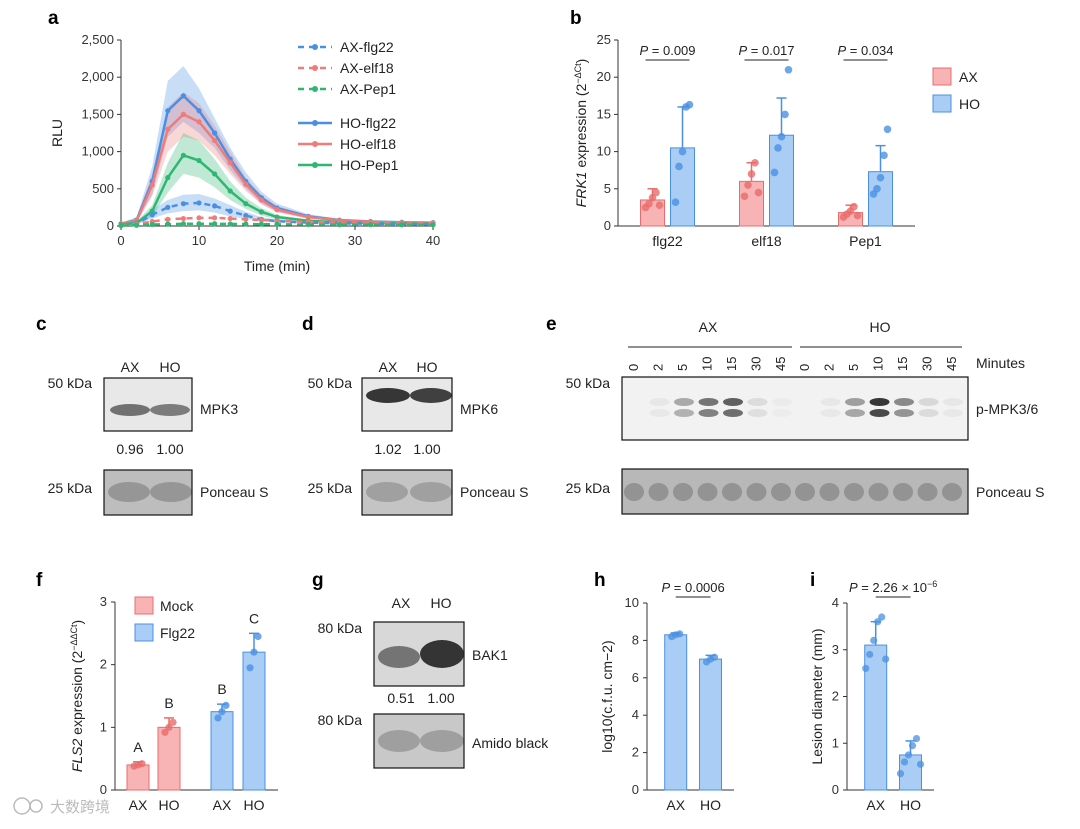  I want to click on d-quant: 1.02, so click(387, 449).